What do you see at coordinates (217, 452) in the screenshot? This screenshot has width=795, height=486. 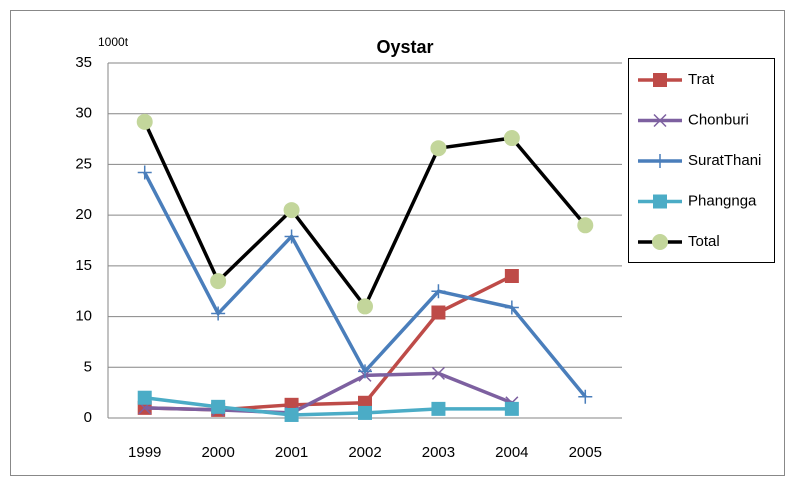 I see `x-tick-label: 2000` at bounding box center [217, 452].